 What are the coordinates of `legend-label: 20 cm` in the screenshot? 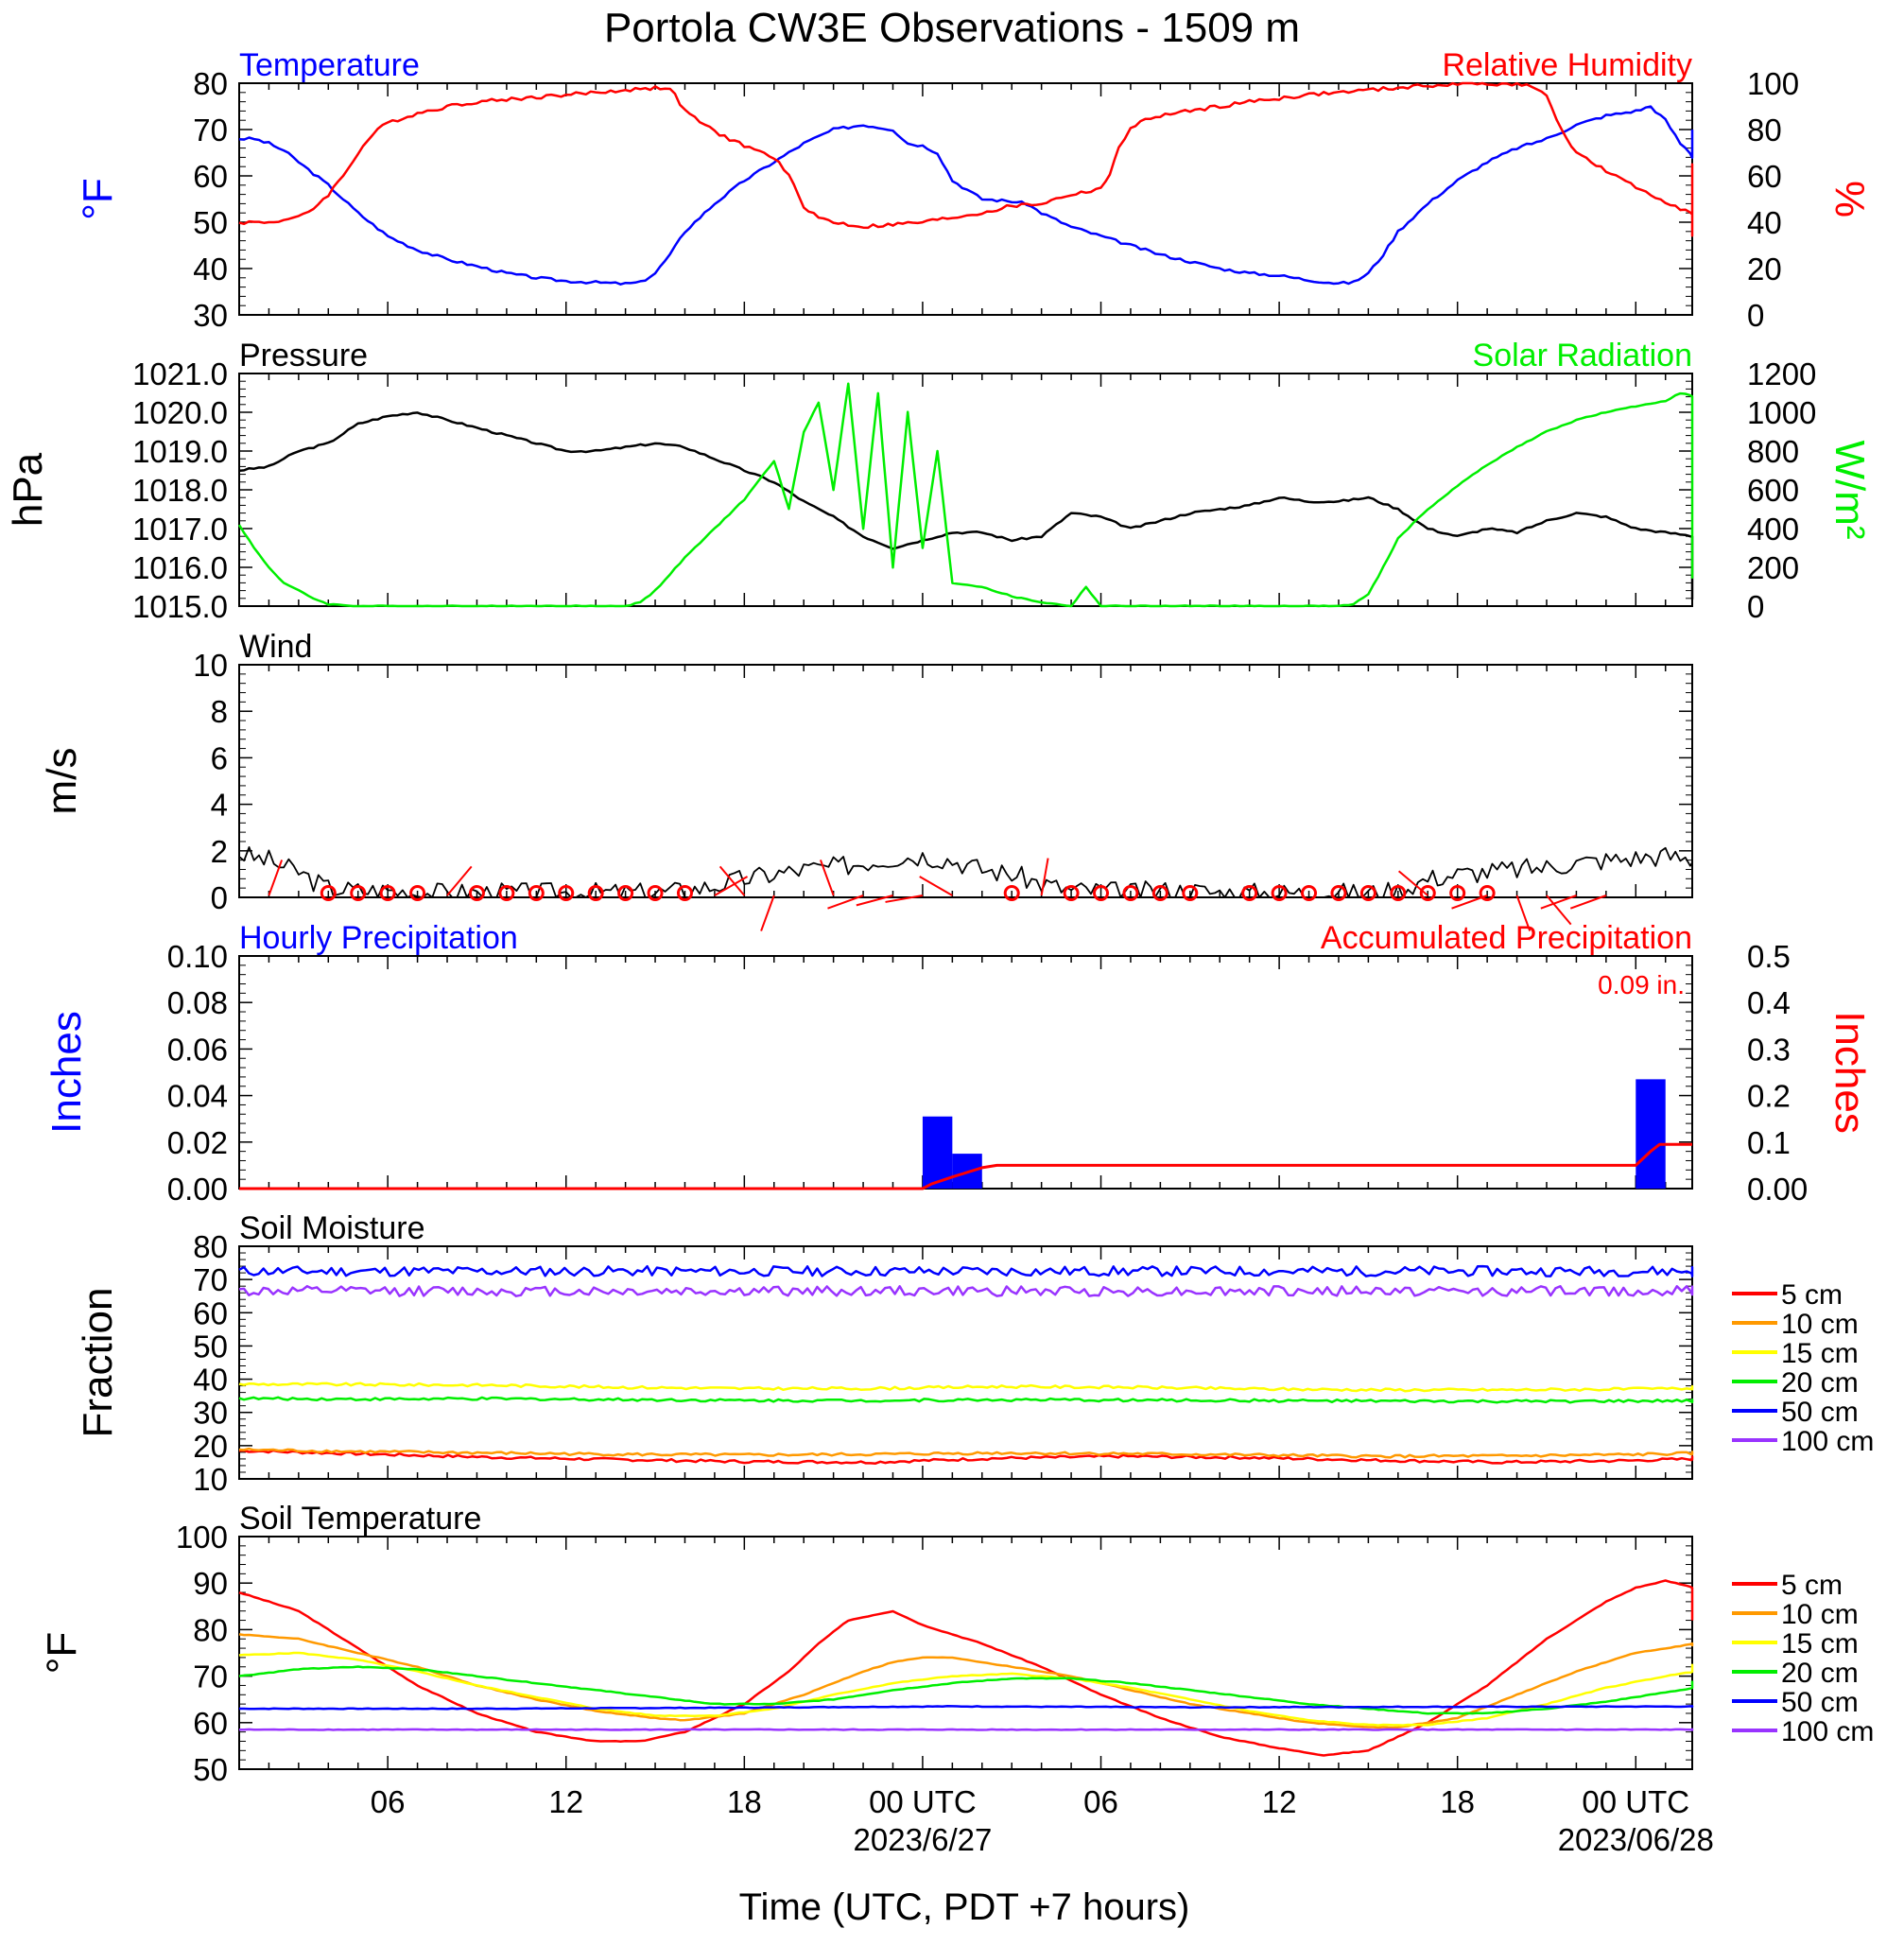 It's located at (1820, 1674).